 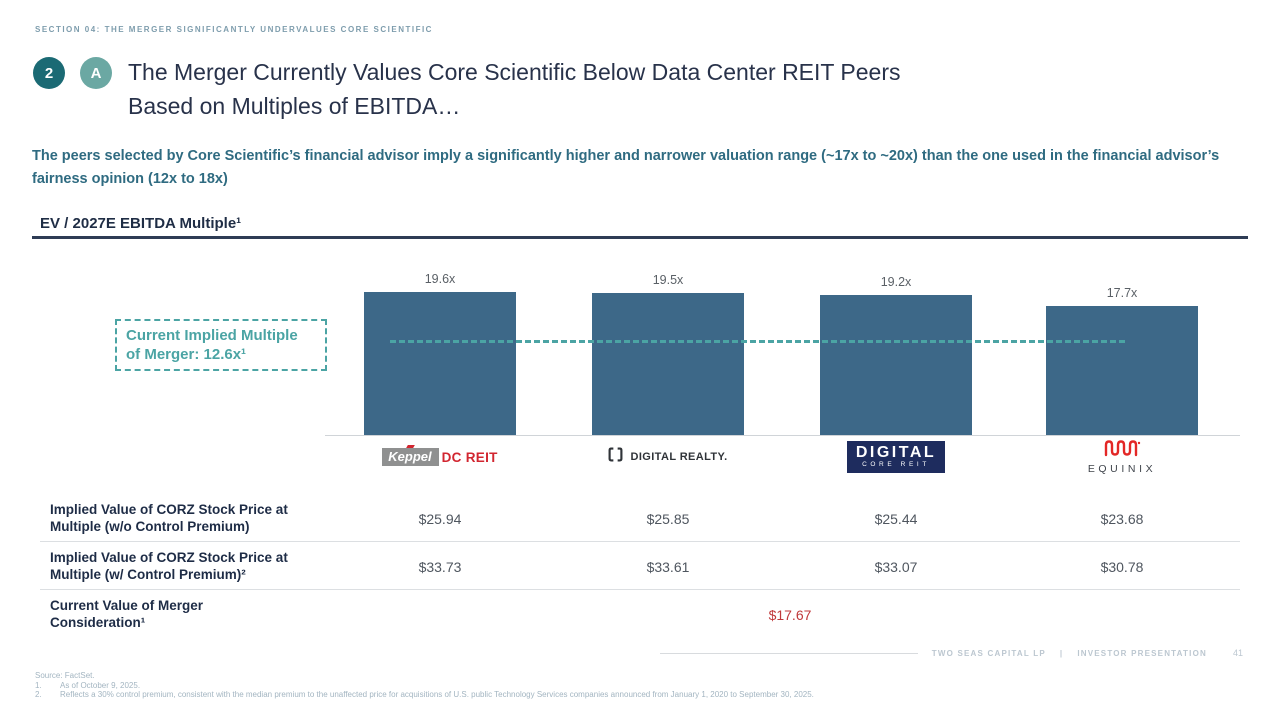 I want to click on bar-value-label: 19.5x, so click(x=668, y=280).